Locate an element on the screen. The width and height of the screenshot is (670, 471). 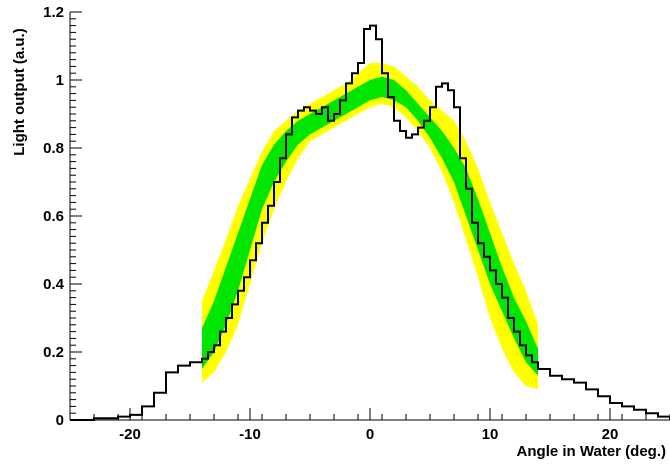
y-axis-label: Light output (a.u.) is located at coordinates (19, 91).